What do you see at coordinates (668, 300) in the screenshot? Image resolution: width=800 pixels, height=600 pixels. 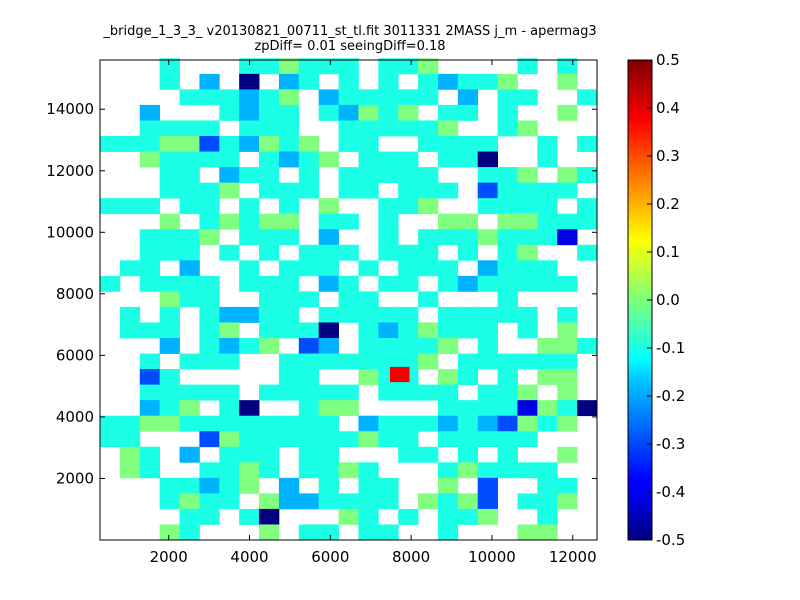 I see `colorbar-tick-label: 0.0` at bounding box center [668, 300].